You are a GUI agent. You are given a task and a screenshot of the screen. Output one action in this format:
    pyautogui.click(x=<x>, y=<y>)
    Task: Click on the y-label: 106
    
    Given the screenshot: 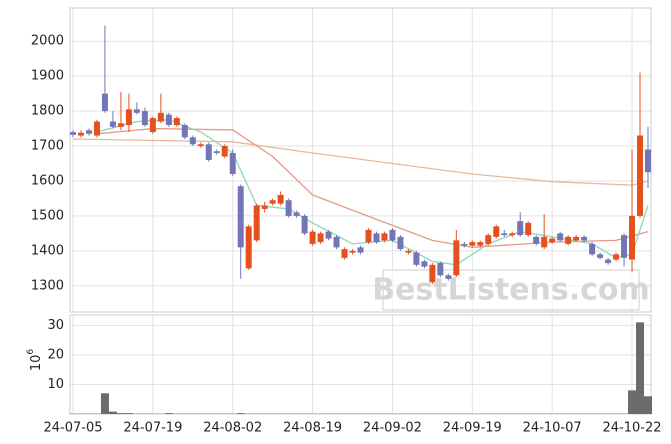 What is the action you would take?
    pyautogui.click(x=35, y=360)
    